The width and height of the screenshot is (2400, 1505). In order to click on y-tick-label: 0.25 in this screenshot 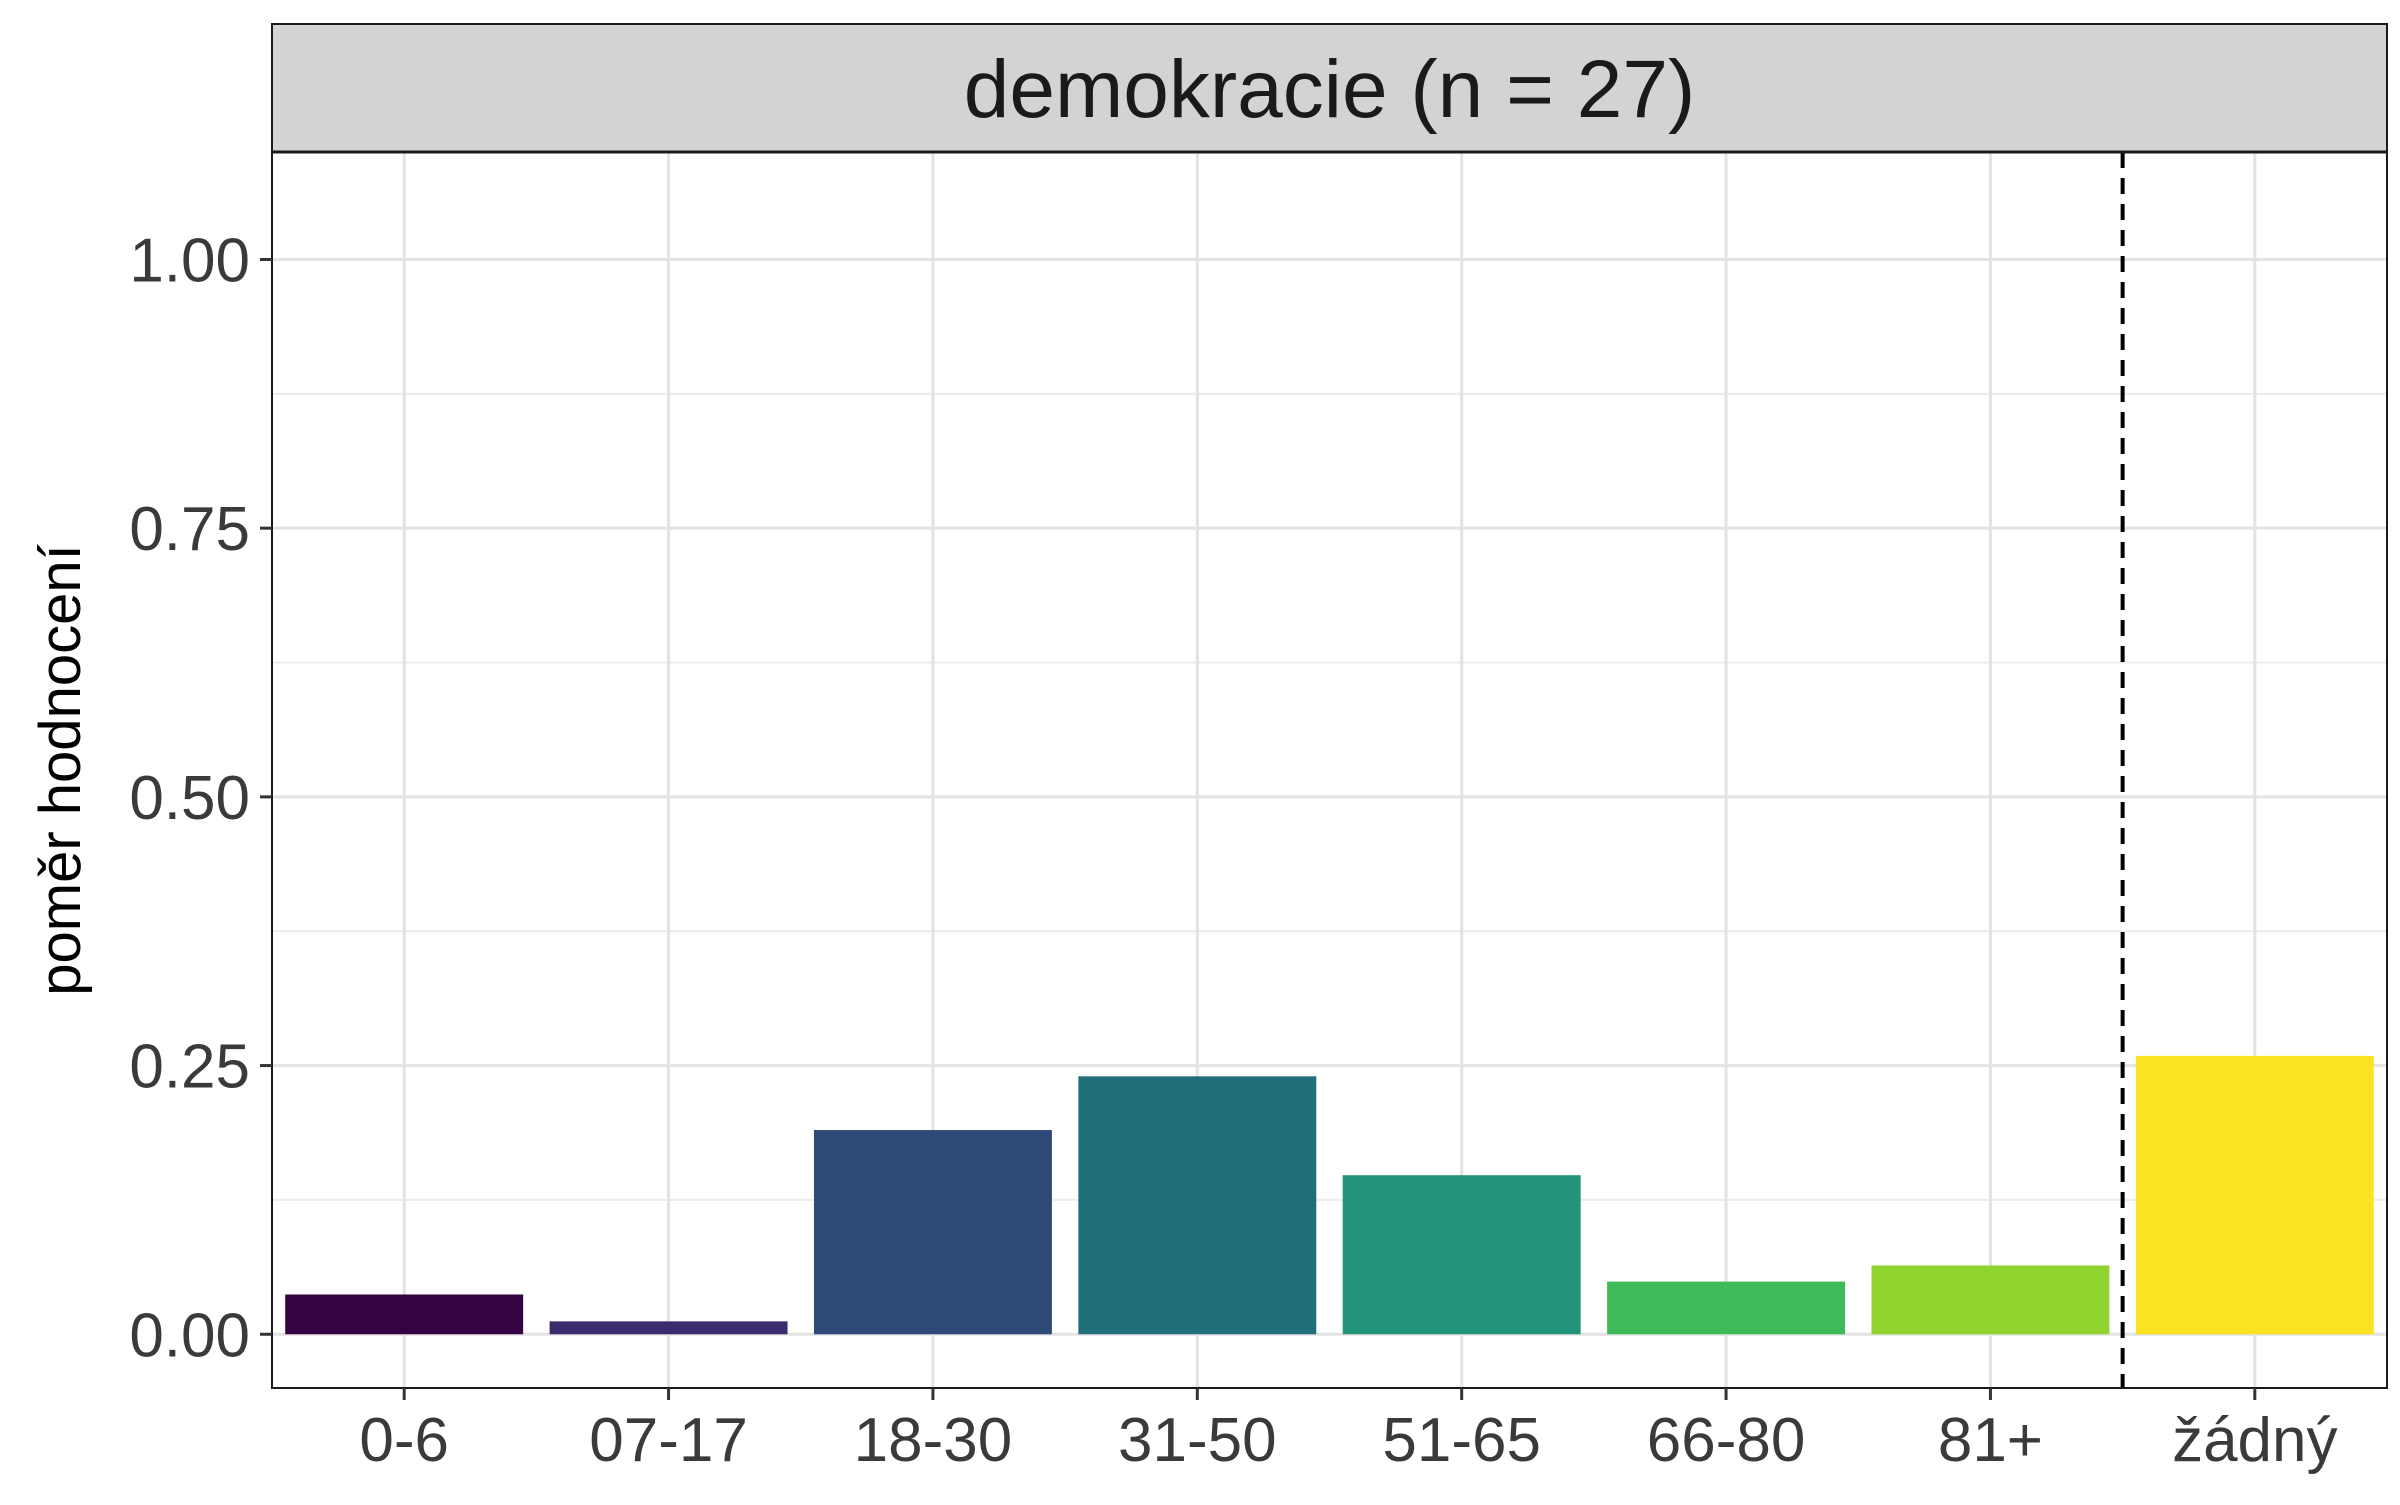, I will do `click(189, 1067)`.